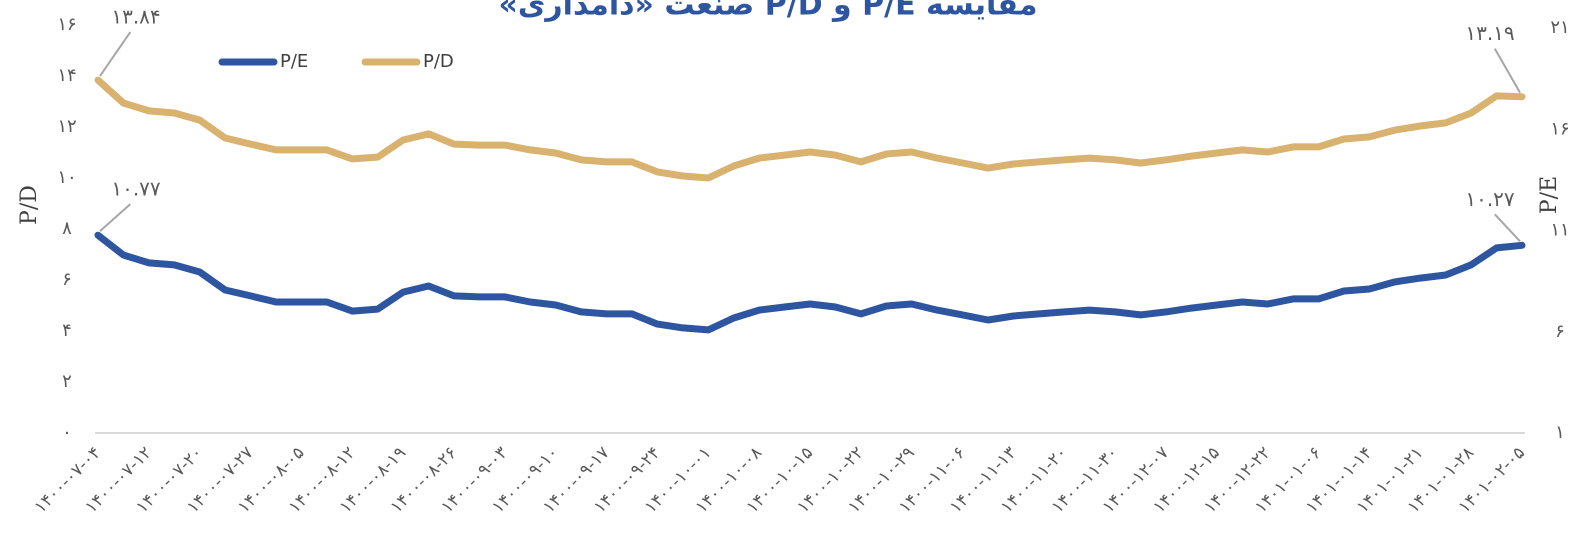 The width and height of the screenshot is (1578, 541). Describe the element at coordinates (1490, 199) in the screenshot. I see `data-label: ۱۰.۲۷` at that location.